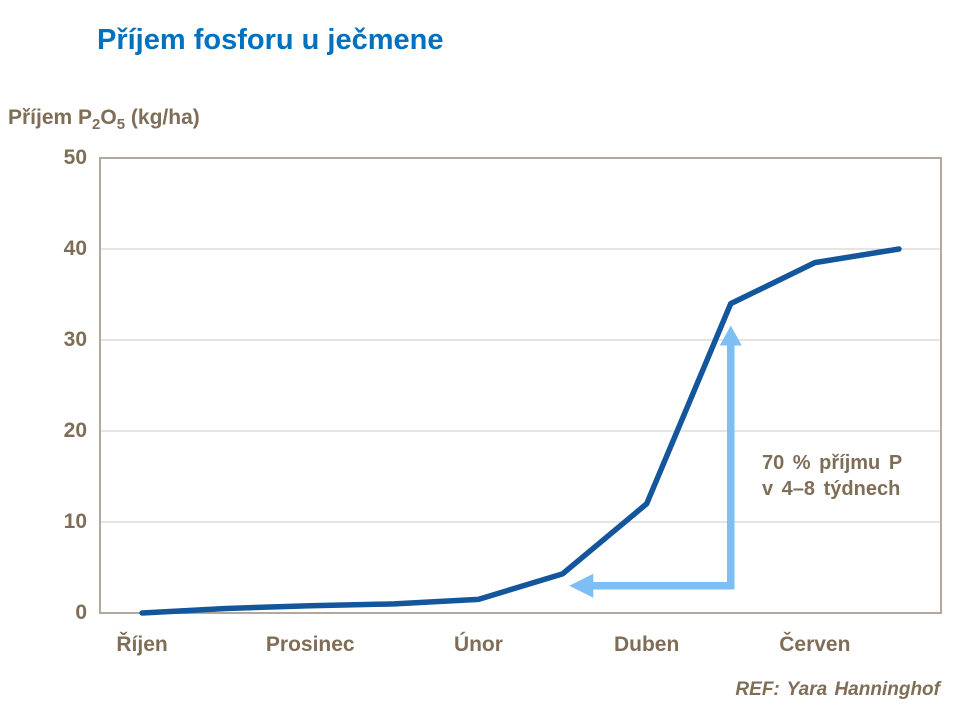  What do you see at coordinates (75, 339) in the screenshot?
I see `y-tick-label-30: 30` at bounding box center [75, 339].